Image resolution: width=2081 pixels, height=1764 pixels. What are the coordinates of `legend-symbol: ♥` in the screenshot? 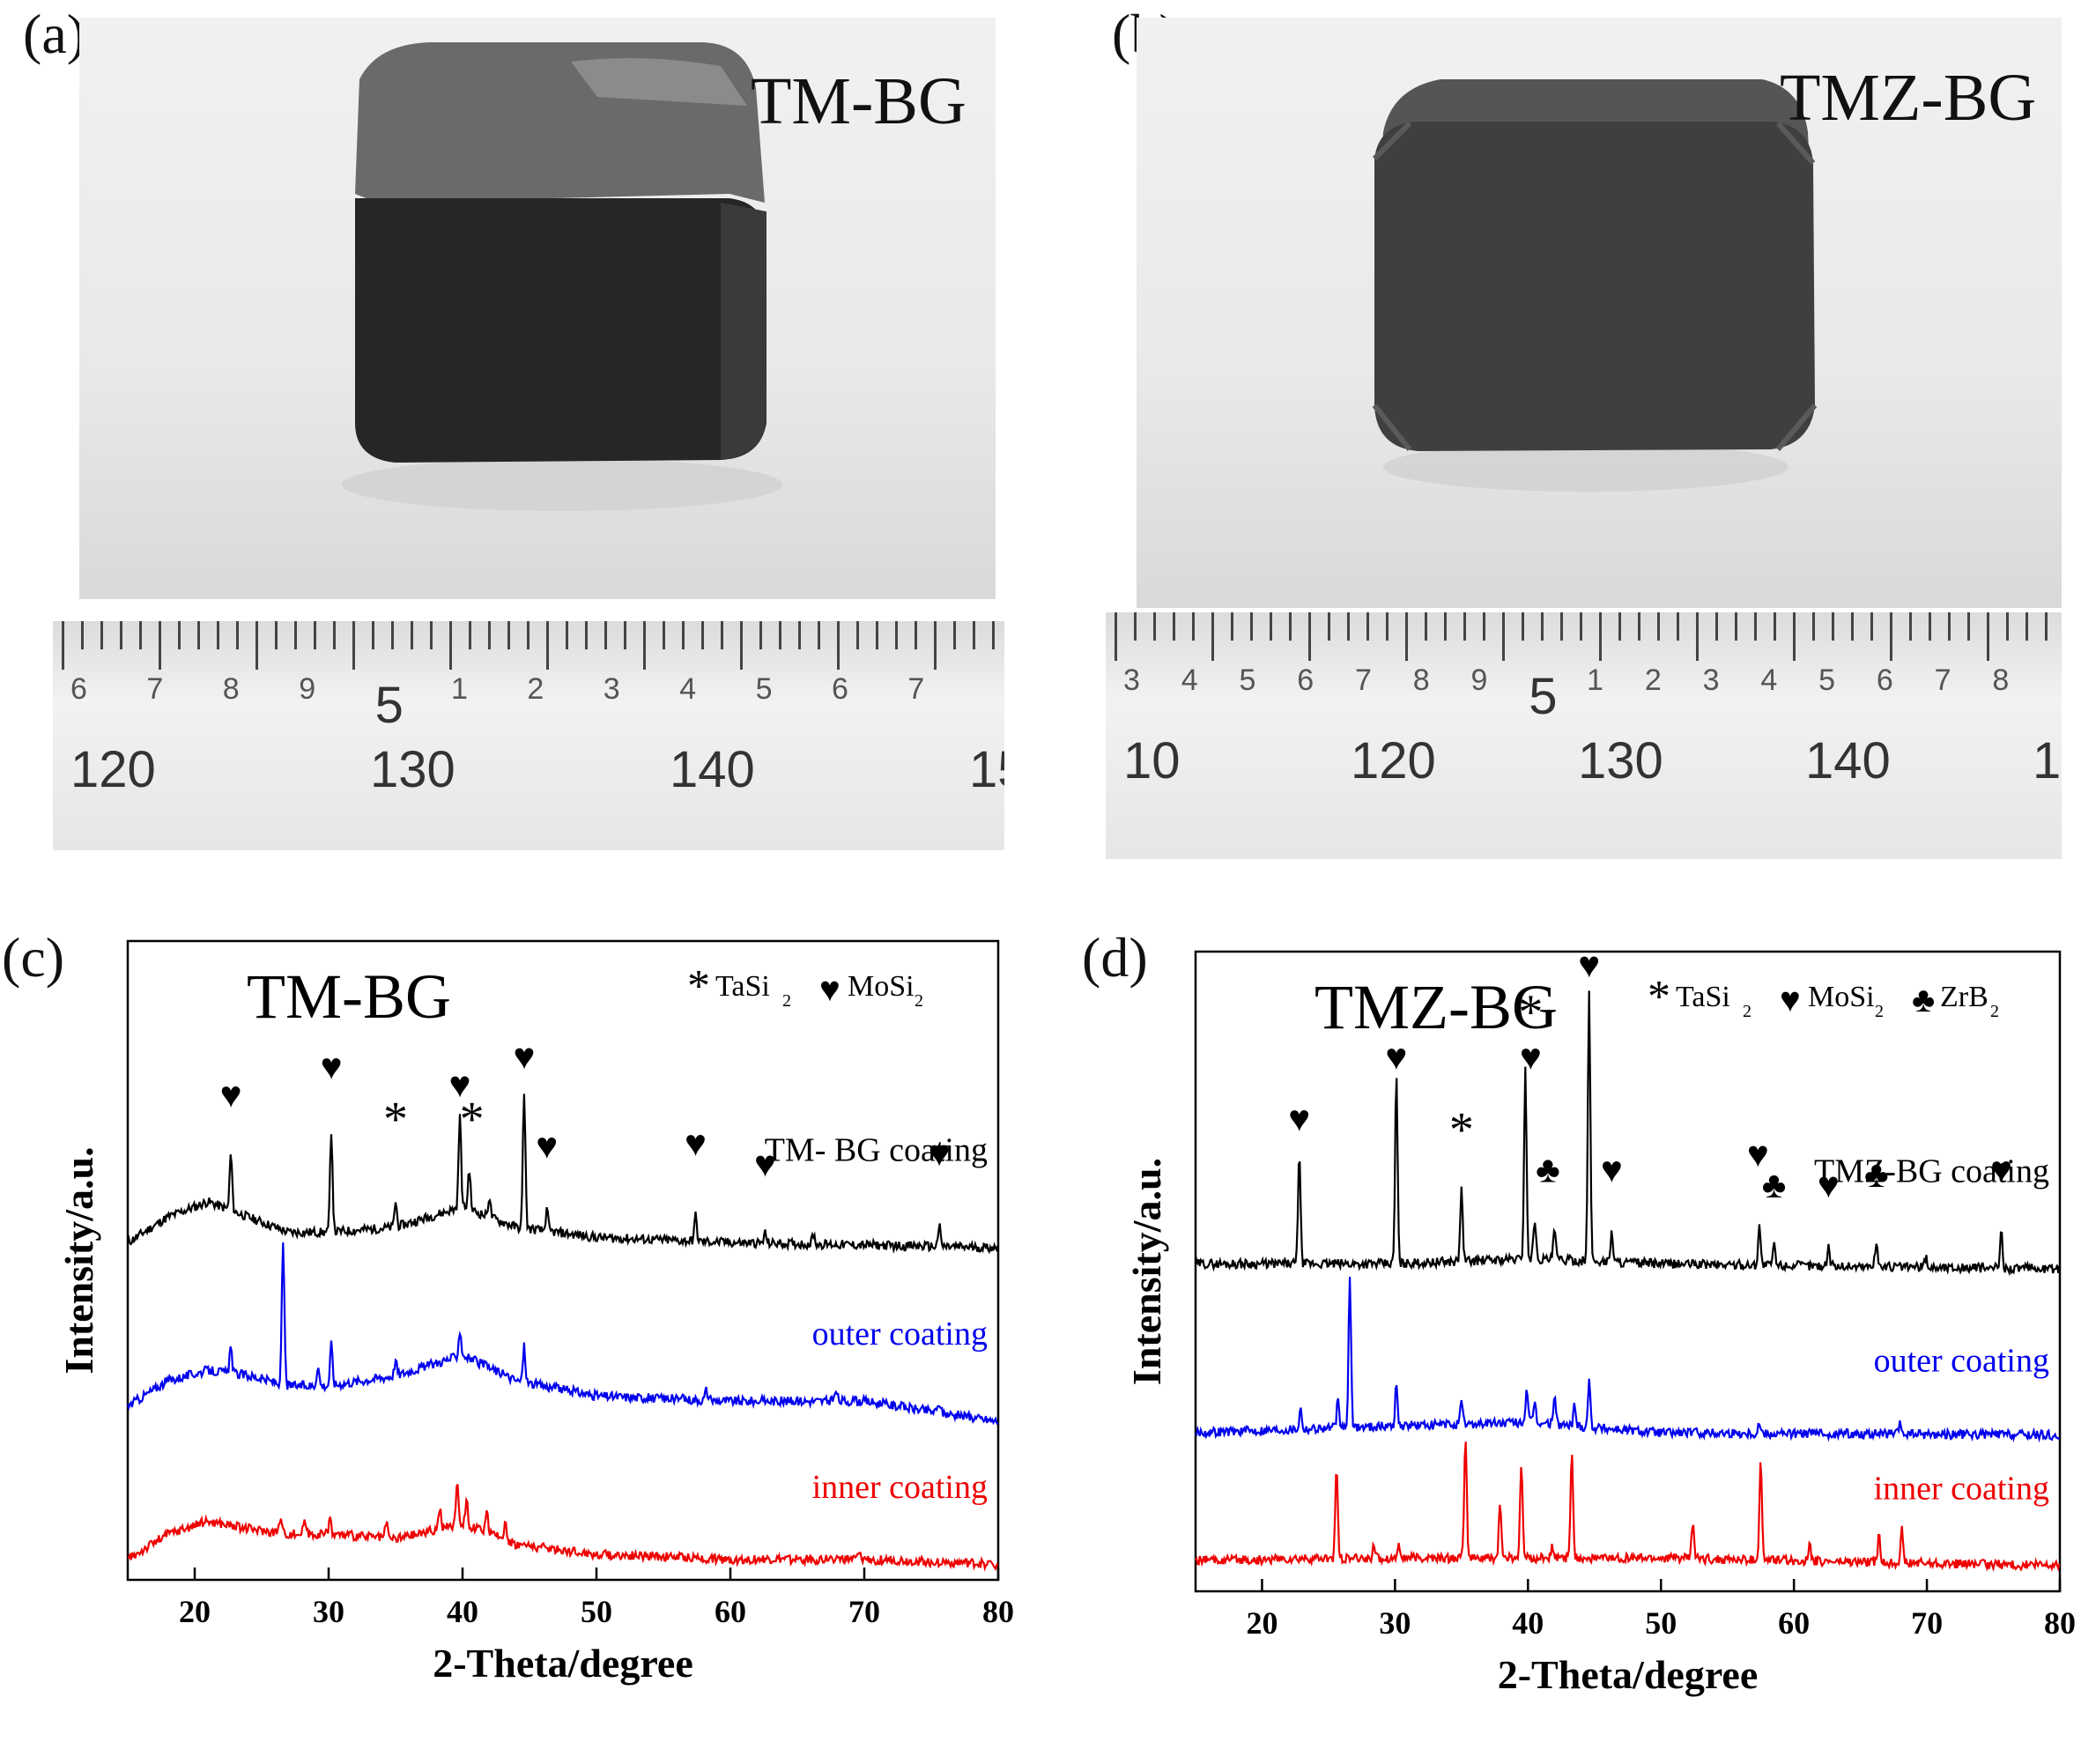 It's located at (830, 989).